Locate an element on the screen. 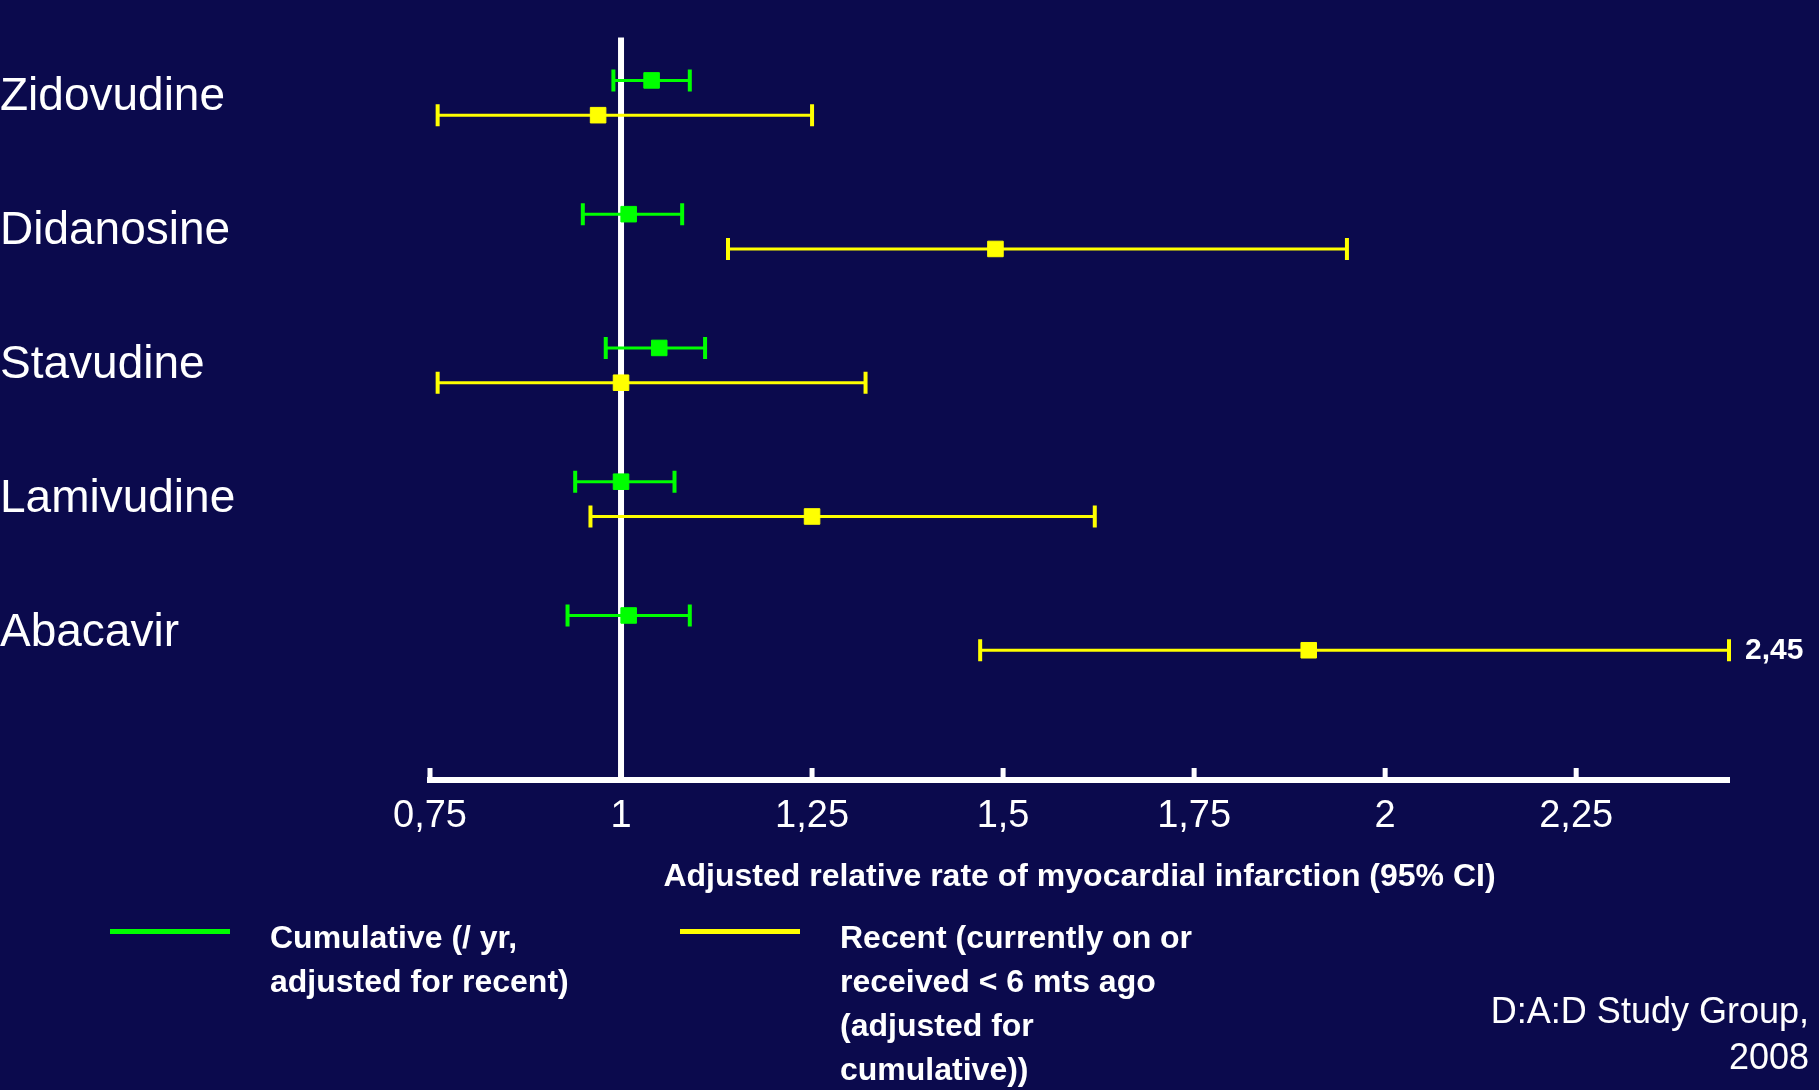 This screenshot has height=1090, width=1819. x-tick-label: 1,5 is located at coordinates (1003, 814).